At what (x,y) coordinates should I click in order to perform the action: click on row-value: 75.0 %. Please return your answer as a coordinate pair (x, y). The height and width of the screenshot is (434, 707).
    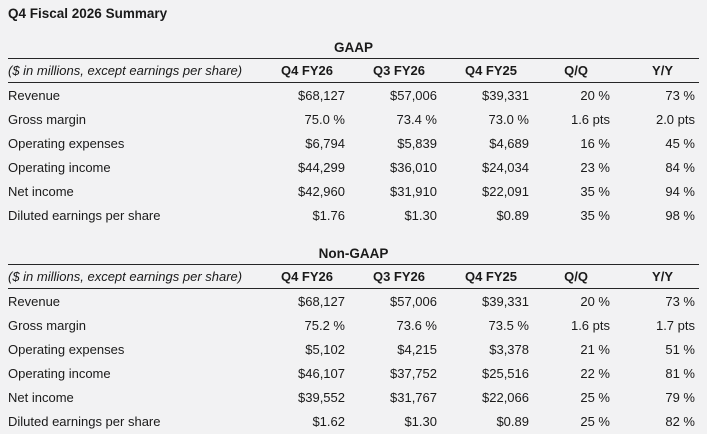
    Looking at the image, I should click on (324, 119).